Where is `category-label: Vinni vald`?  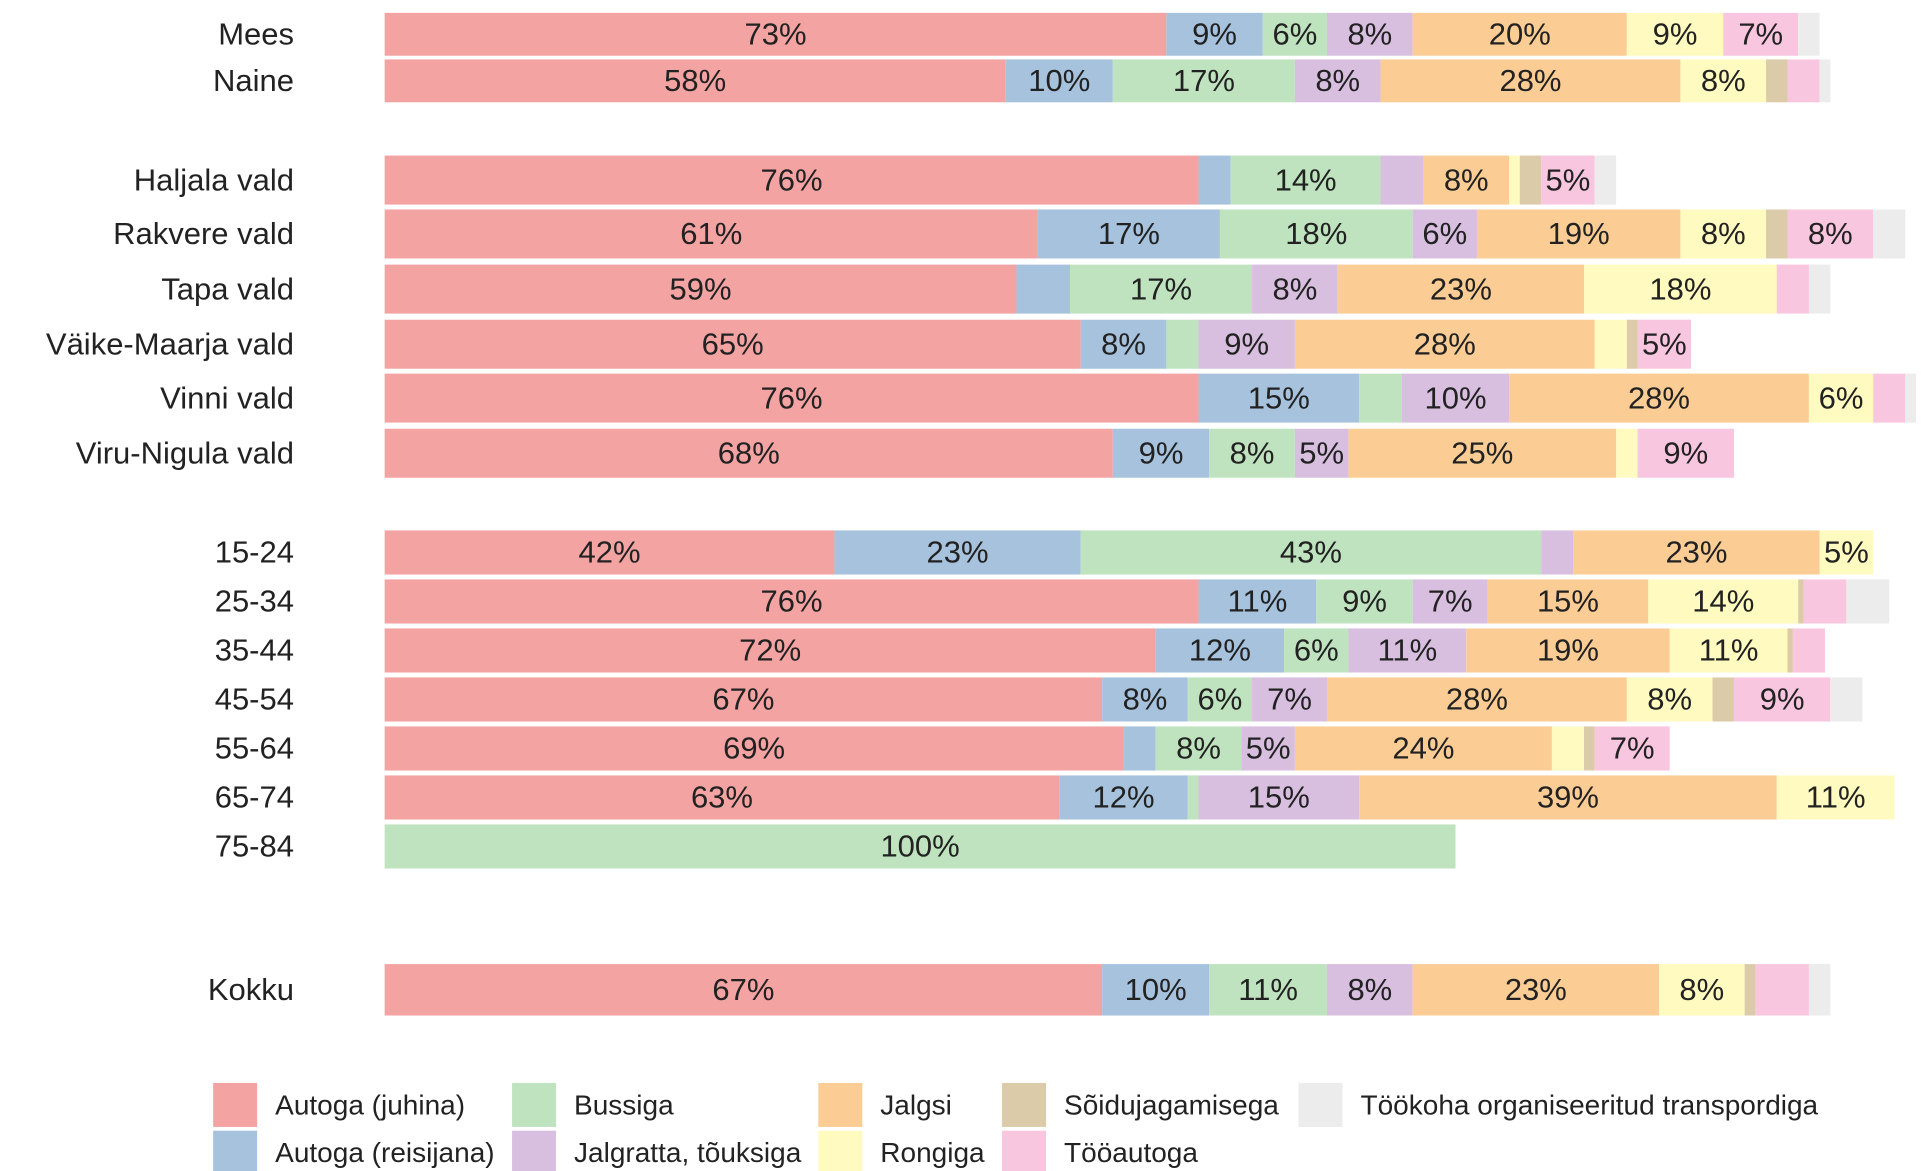
category-label: Vinni vald is located at coordinates (227, 397).